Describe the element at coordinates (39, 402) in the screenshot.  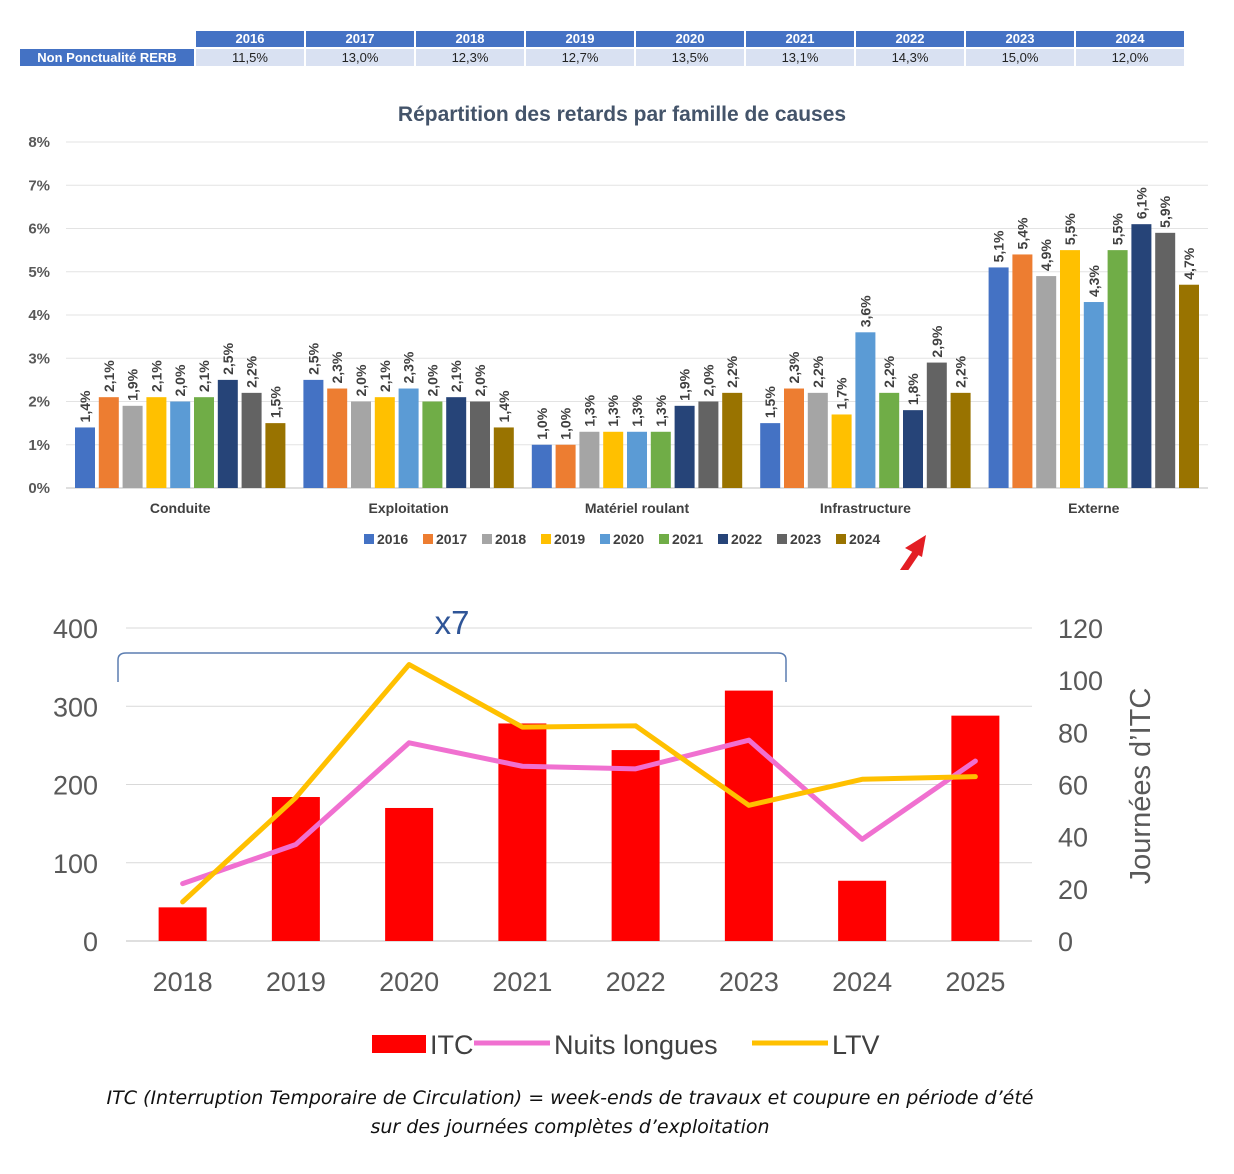
I see `y-tick-label: 2%` at that location.